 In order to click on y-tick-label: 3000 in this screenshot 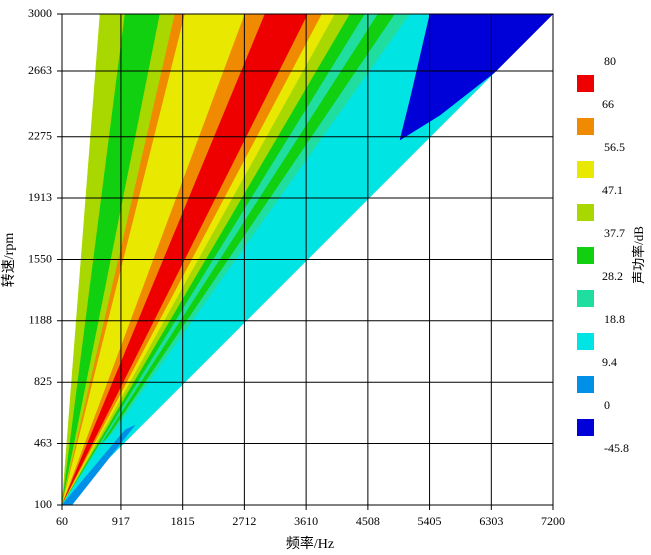, I will do `click(40, 13)`.